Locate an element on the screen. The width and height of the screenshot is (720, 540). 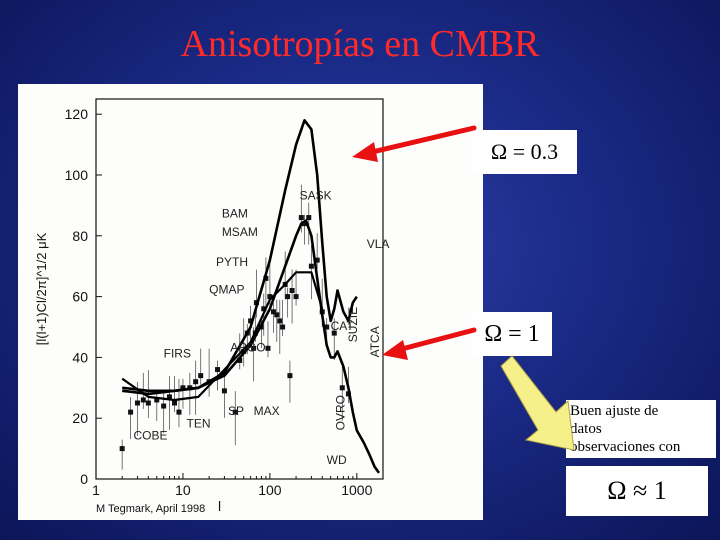
fit-omega-label: Ω ≈ 1 is located at coordinates (637, 491).